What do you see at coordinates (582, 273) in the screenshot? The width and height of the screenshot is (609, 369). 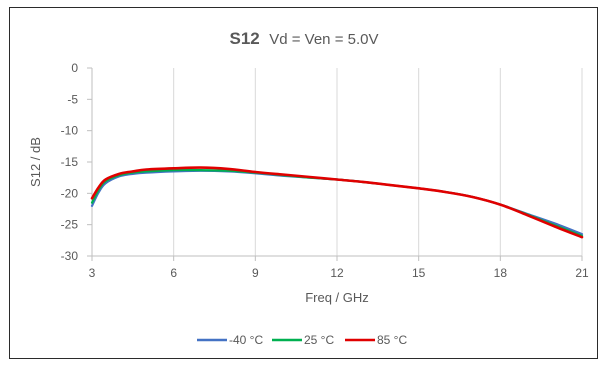 I see `x-tick-label: 21` at bounding box center [582, 273].